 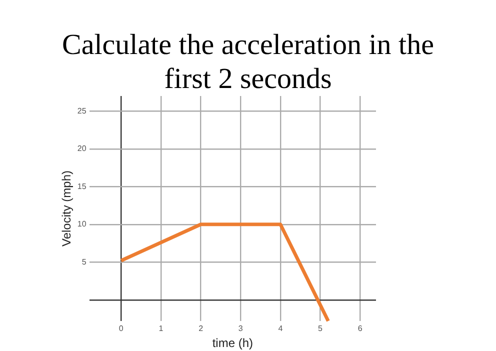 I want to click on x-tick-label: 6, so click(x=360, y=329).